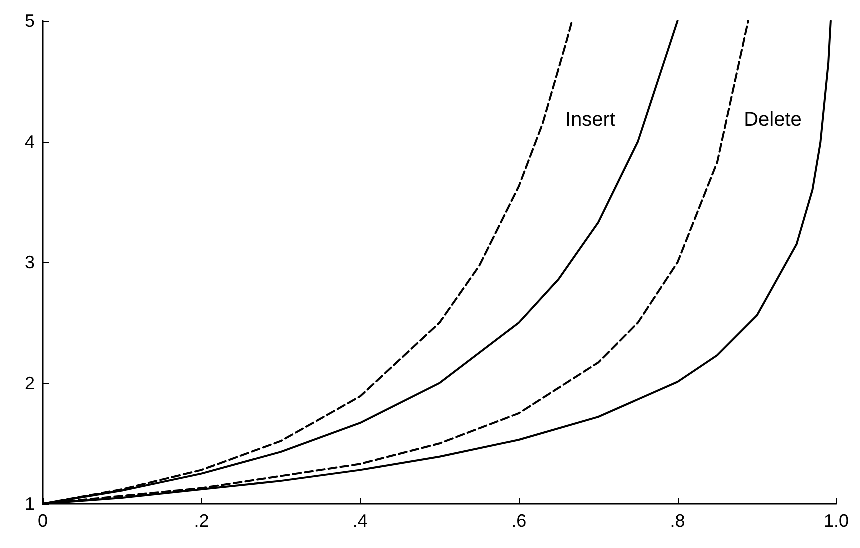 The image size is (860, 548). Describe the element at coordinates (678, 521) in the screenshot. I see `x-tick-label: .8` at that location.